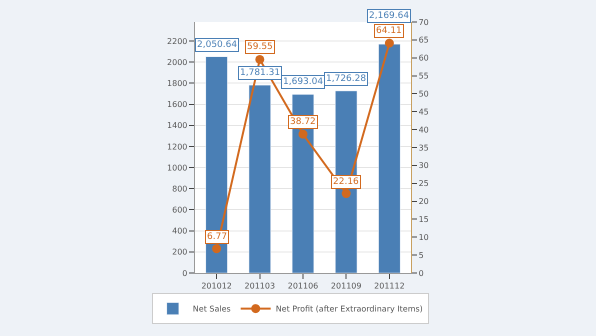 The width and height of the screenshot is (596, 336). Describe the element at coordinates (303, 286) in the screenshot. I see `x-tick-label: 201106` at that location.